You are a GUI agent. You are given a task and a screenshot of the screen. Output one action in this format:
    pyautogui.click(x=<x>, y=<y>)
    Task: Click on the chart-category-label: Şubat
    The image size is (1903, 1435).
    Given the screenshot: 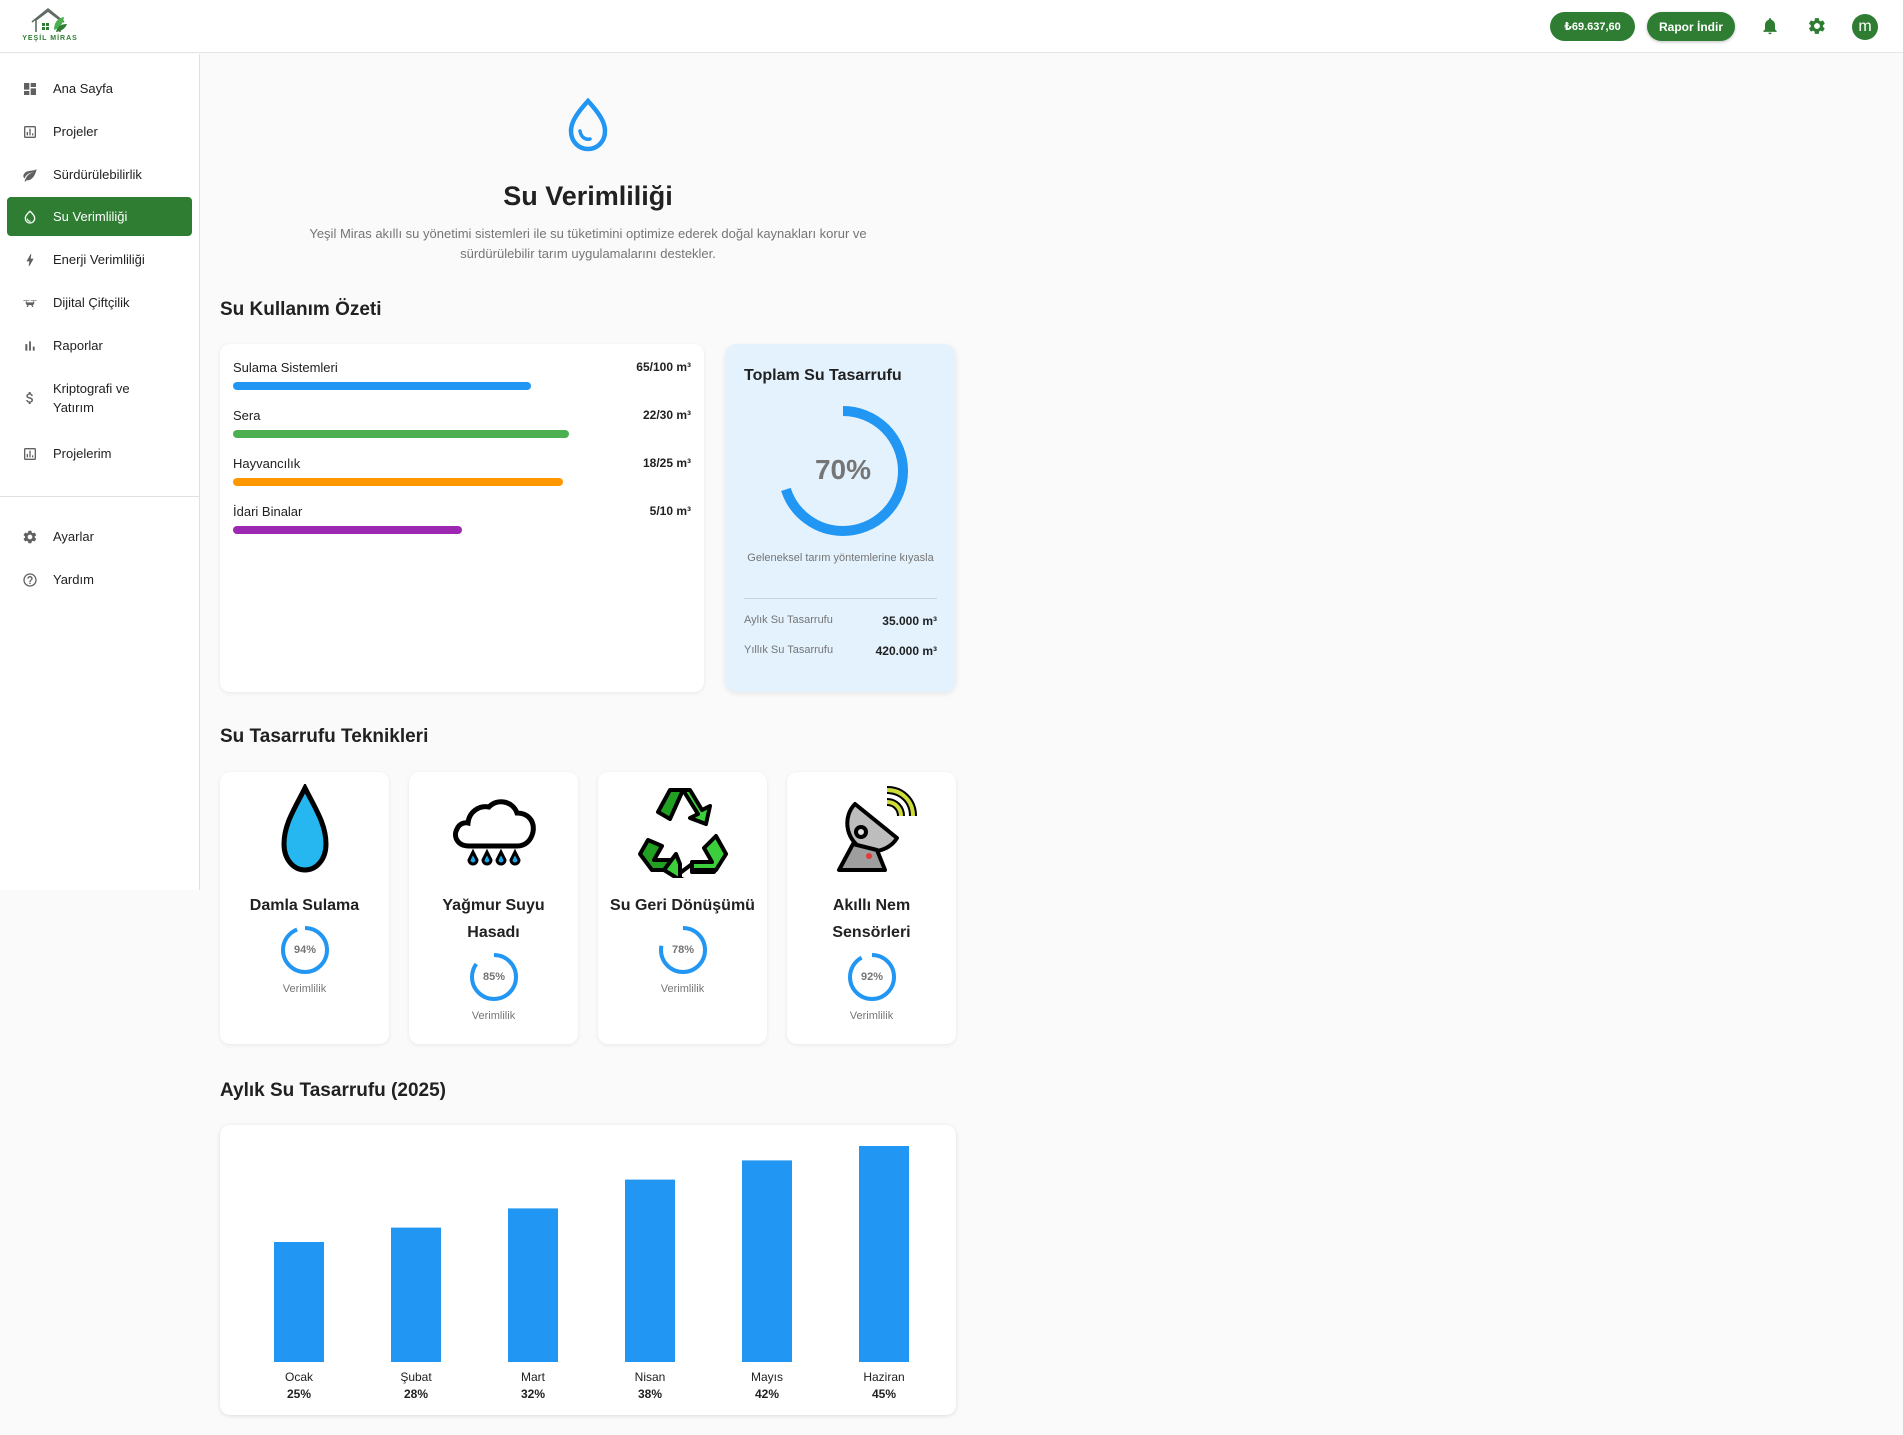 What is the action you would take?
    pyautogui.click(x=416, y=1377)
    